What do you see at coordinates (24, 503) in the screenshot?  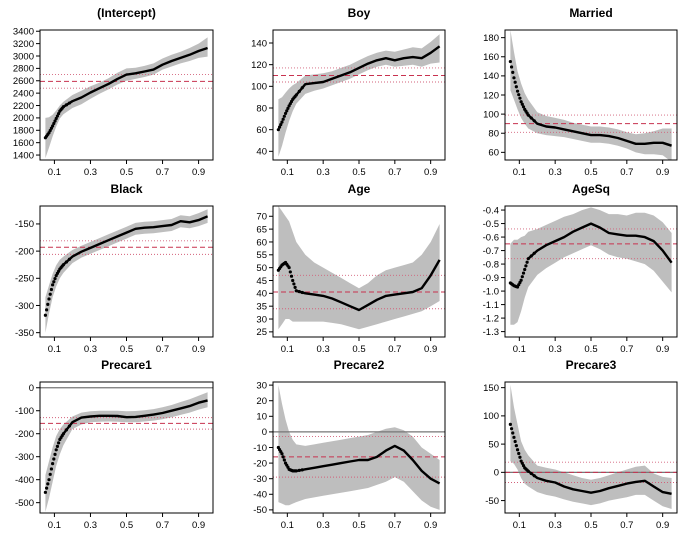 I see `y-tick-label: -500` at bounding box center [24, 503].